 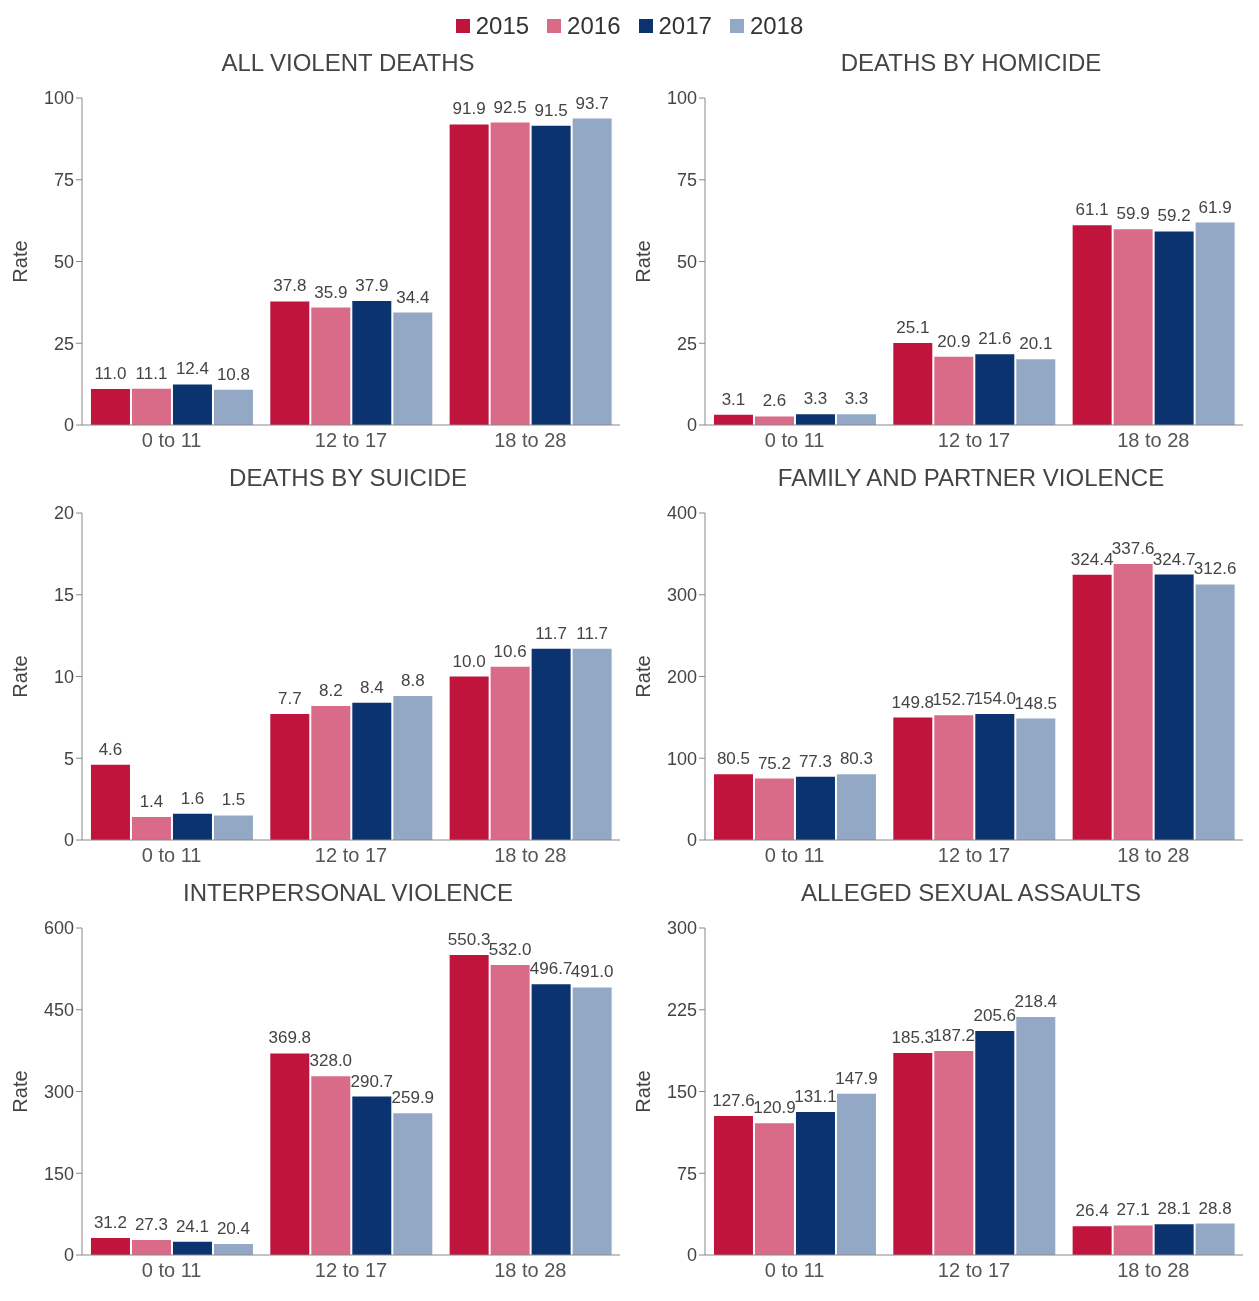 What do you see at coordinates (290, 286) in the screenshot?
I see `data-label: 37.8` at bounding box center [290, 286].